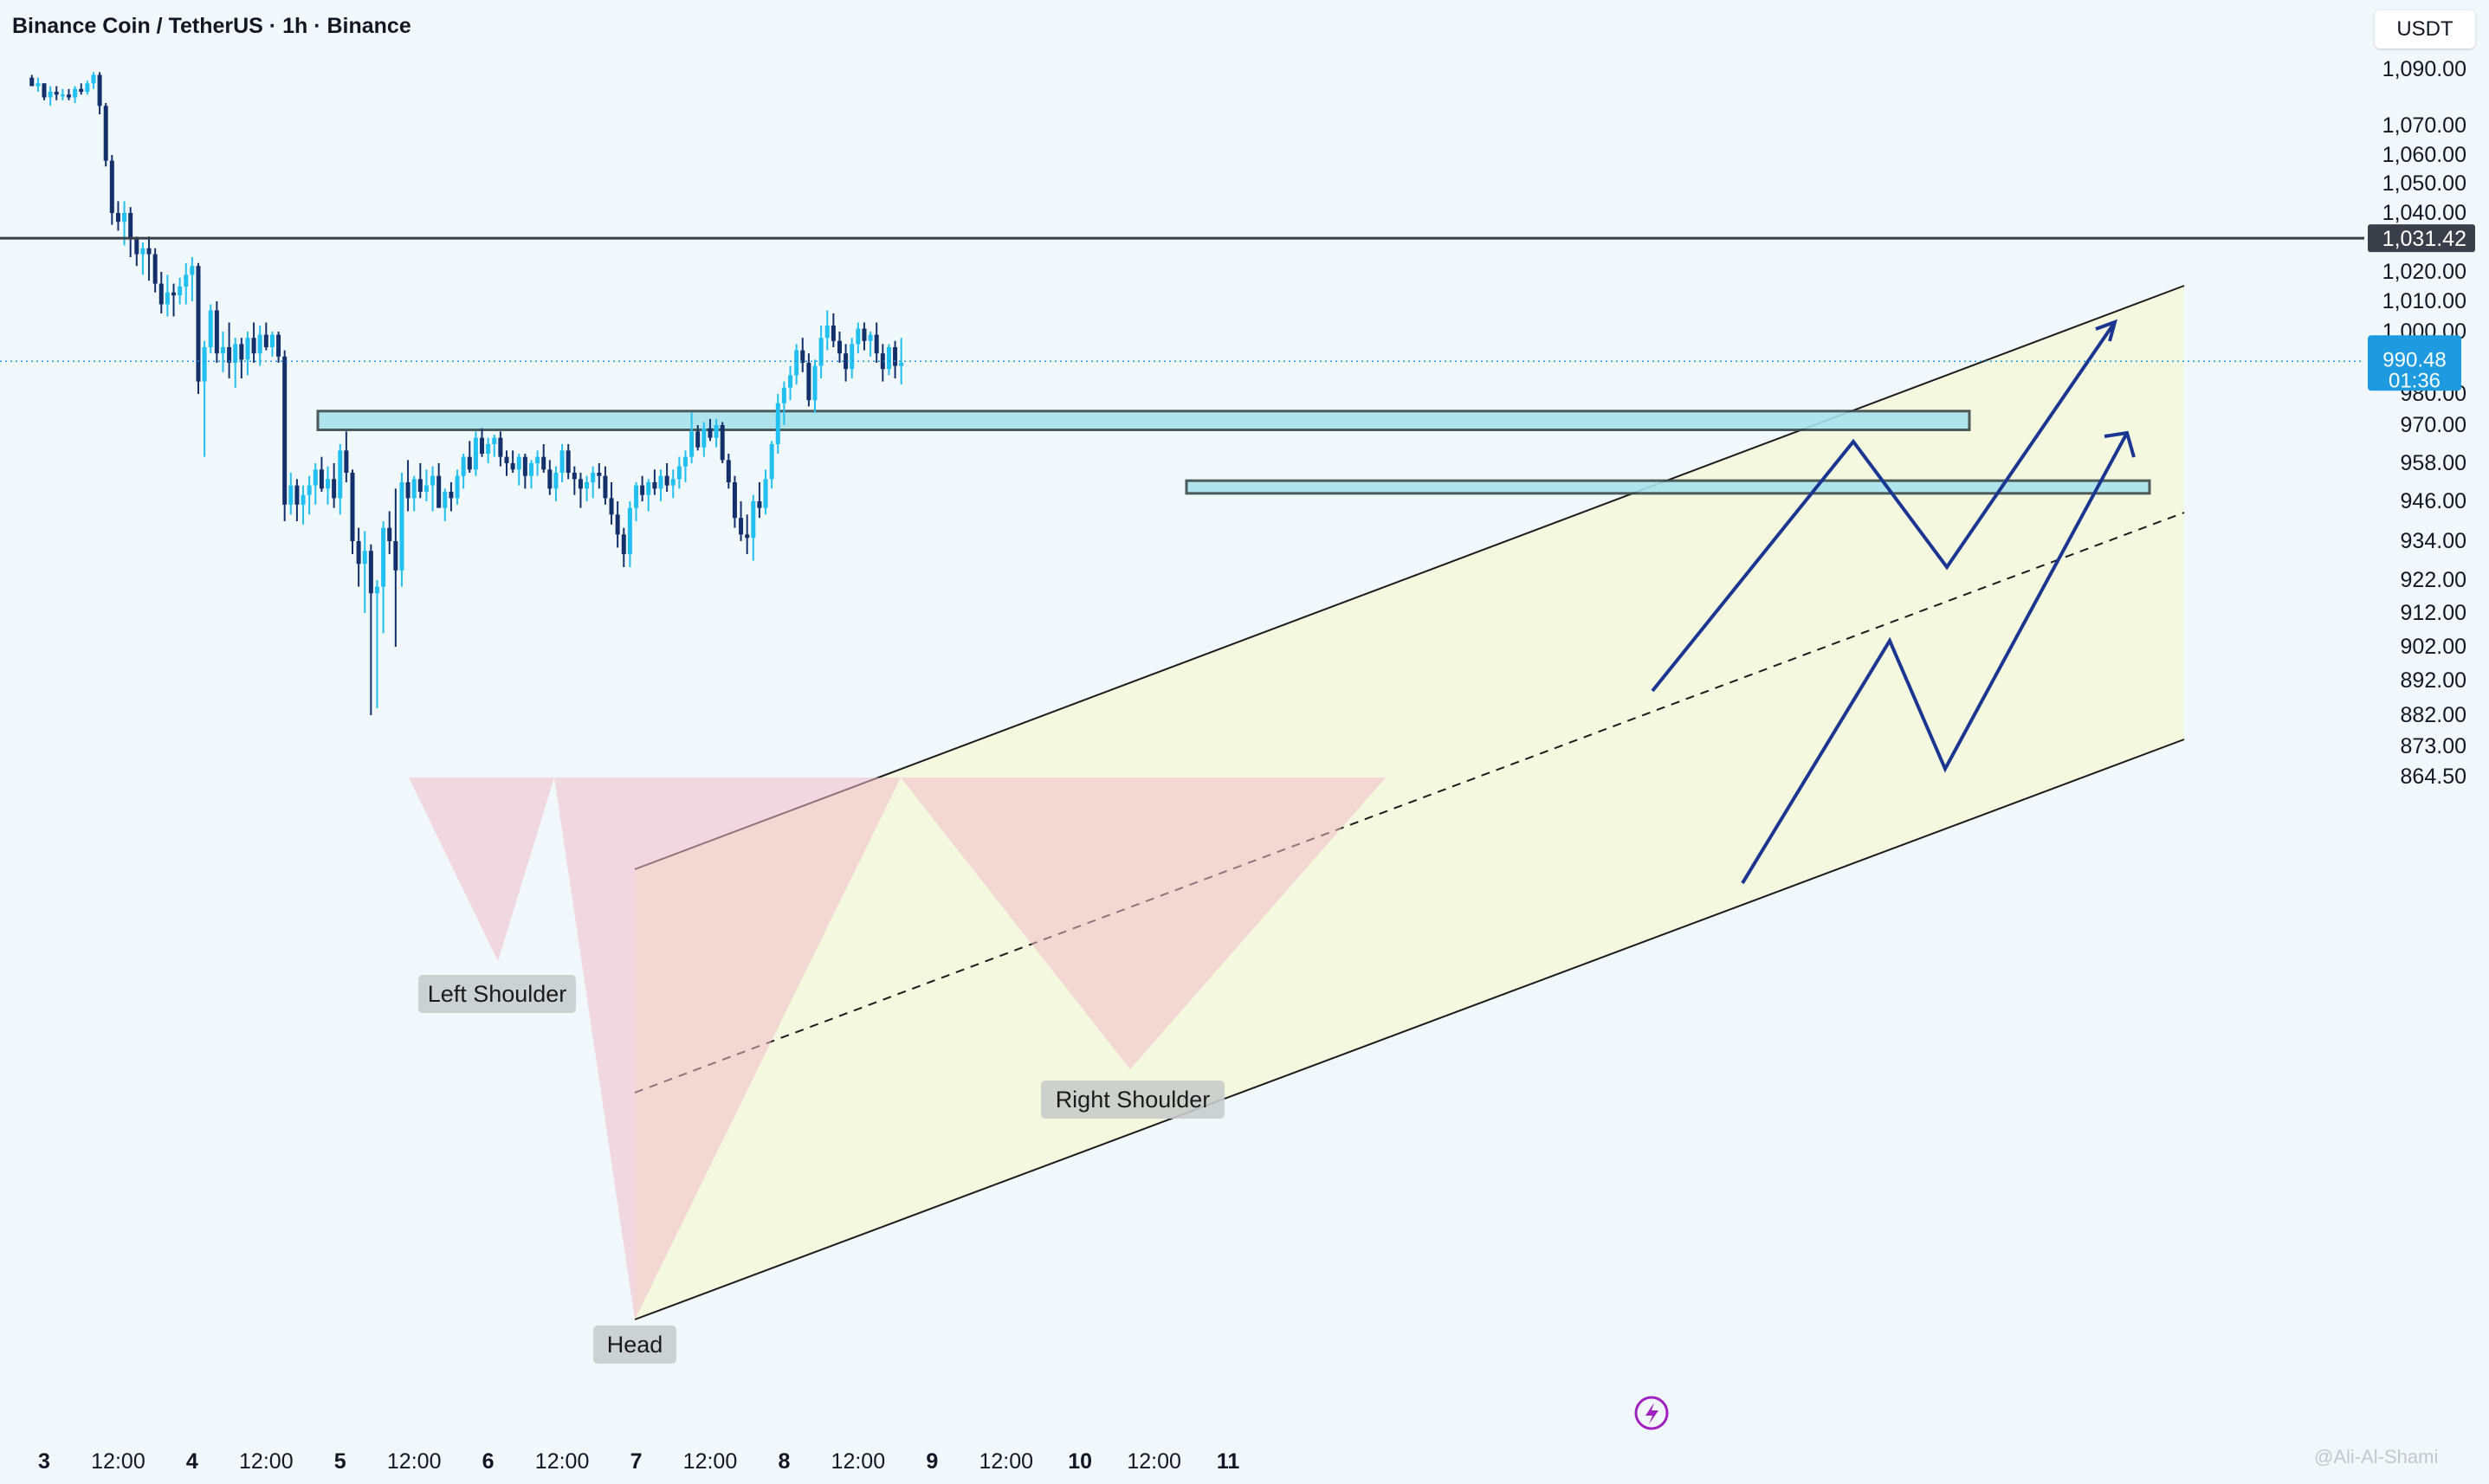  What do you see at coordinates (2425, 29) in the screenshot?
I see `currency-button: USDT` at bounding box center [2425, 29].